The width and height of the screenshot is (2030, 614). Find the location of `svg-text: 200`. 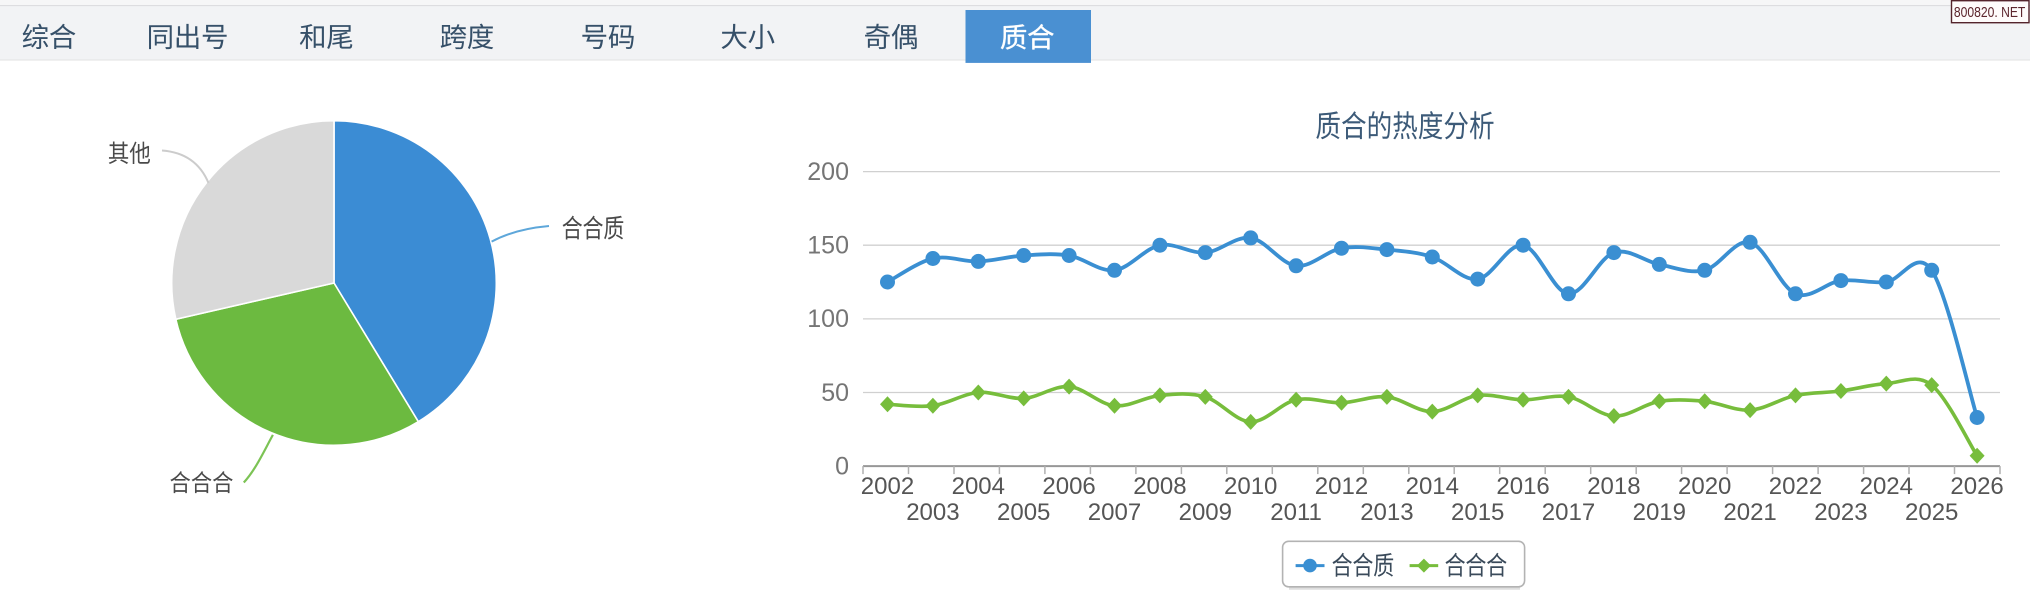

svg-text: 200 is located at coordinates (828, 172).